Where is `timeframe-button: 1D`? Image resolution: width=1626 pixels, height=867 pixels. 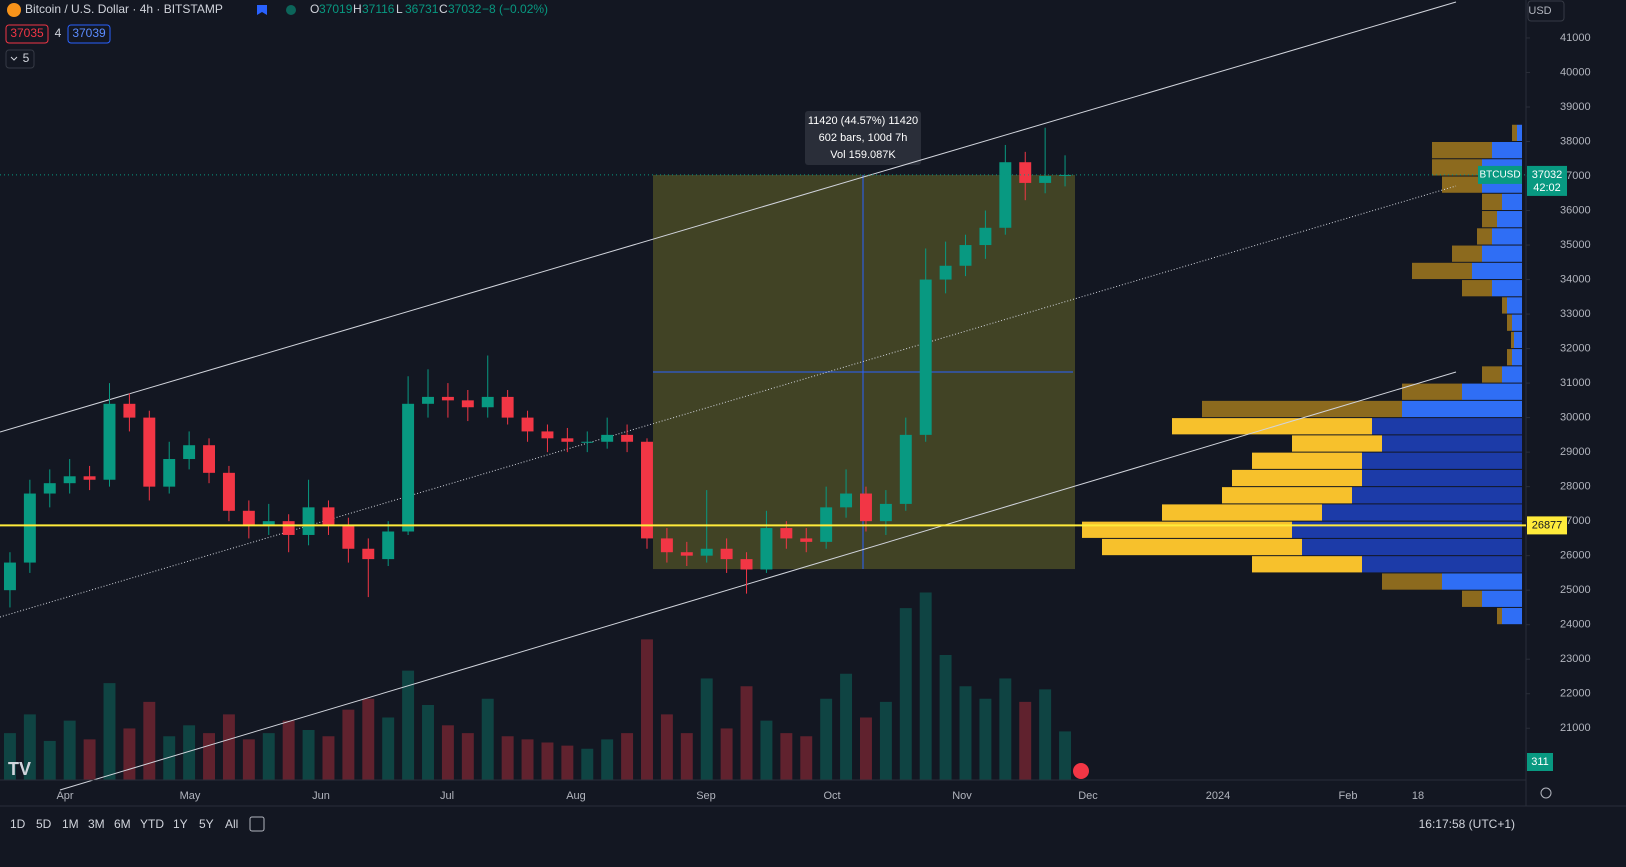 timeframe-button: 1D is located at coordinates (18, 824).